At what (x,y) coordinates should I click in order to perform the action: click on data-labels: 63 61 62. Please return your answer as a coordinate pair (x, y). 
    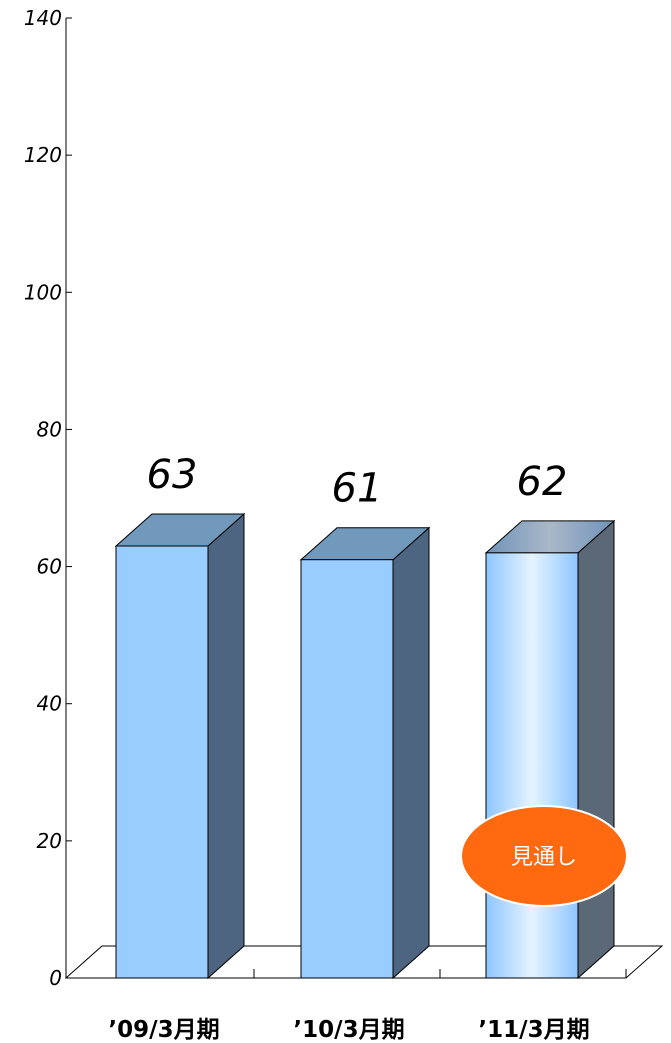
    Looking at the image, I should click on (357, 482).